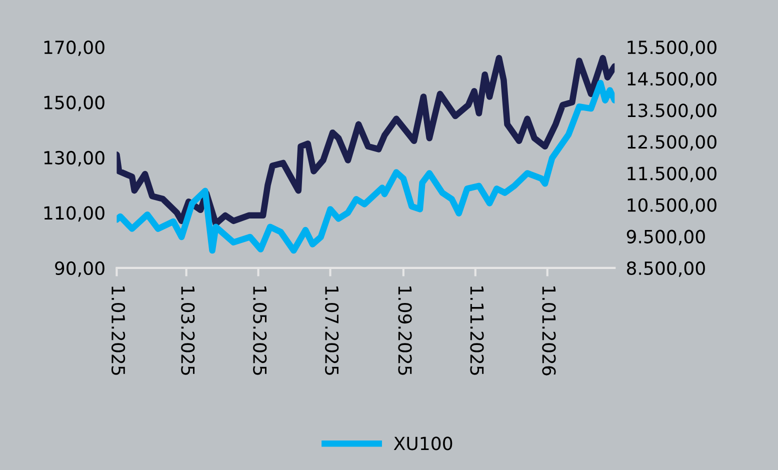 The height and width of the screenshot is (470, 778). What do you see at coordinates (74, 104) in the screenshot?
I see `y-tick-label: 150,00` at bounding box center [74, 104].